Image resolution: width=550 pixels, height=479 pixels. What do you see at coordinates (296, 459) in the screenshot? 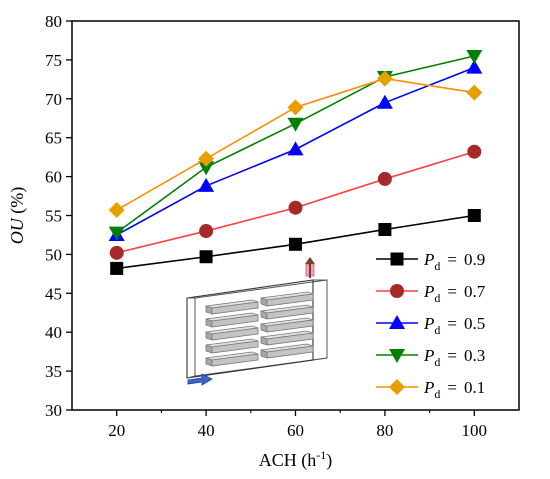
I see `x-axis-title: ACH (h-1)` at bounding box center [296, 459].